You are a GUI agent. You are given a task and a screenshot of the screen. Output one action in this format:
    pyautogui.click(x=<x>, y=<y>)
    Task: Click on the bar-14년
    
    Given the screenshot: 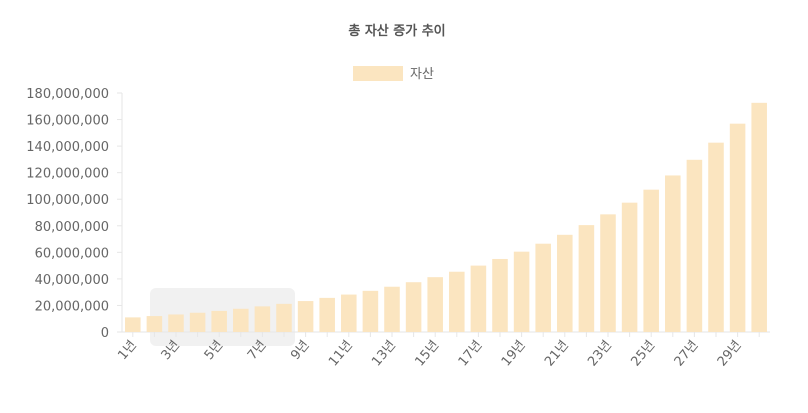 What is the action you would take?
    pyautogui.click(x=413, y=307)
    